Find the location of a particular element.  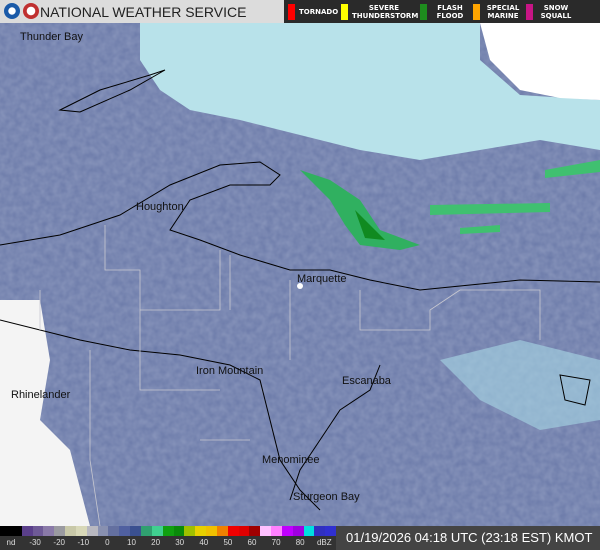

scale-tick-label: -20 is located at coordinates (59, 542).